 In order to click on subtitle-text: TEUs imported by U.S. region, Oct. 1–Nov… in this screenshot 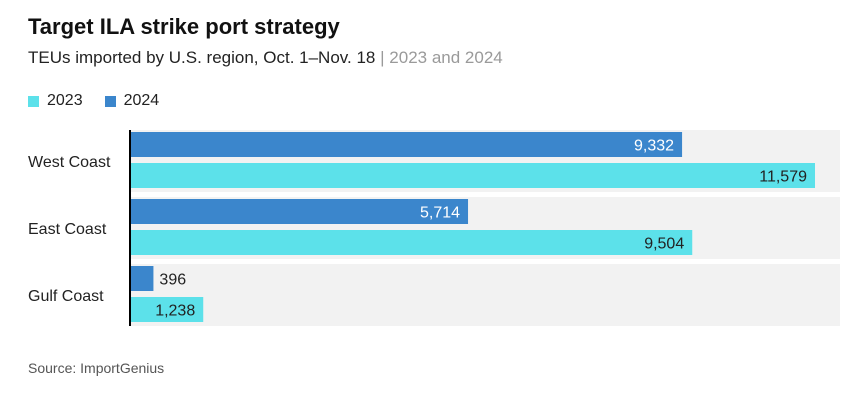, I will do `click(202, 57)`.